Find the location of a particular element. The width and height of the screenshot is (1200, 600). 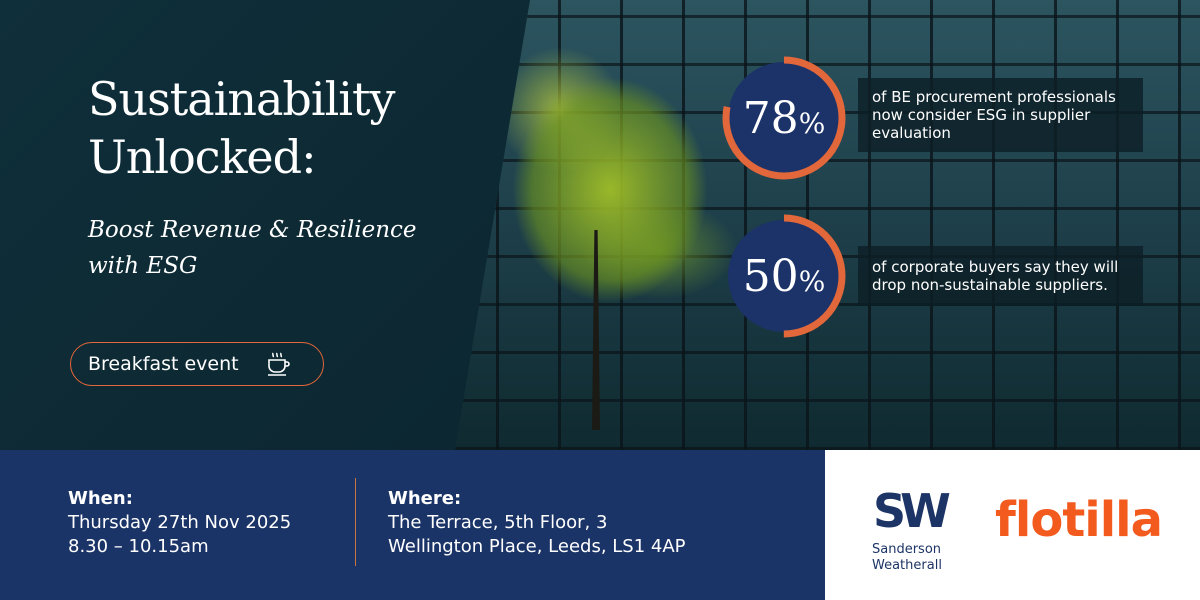

where-label: Where: is located at coordinates (425, 498).